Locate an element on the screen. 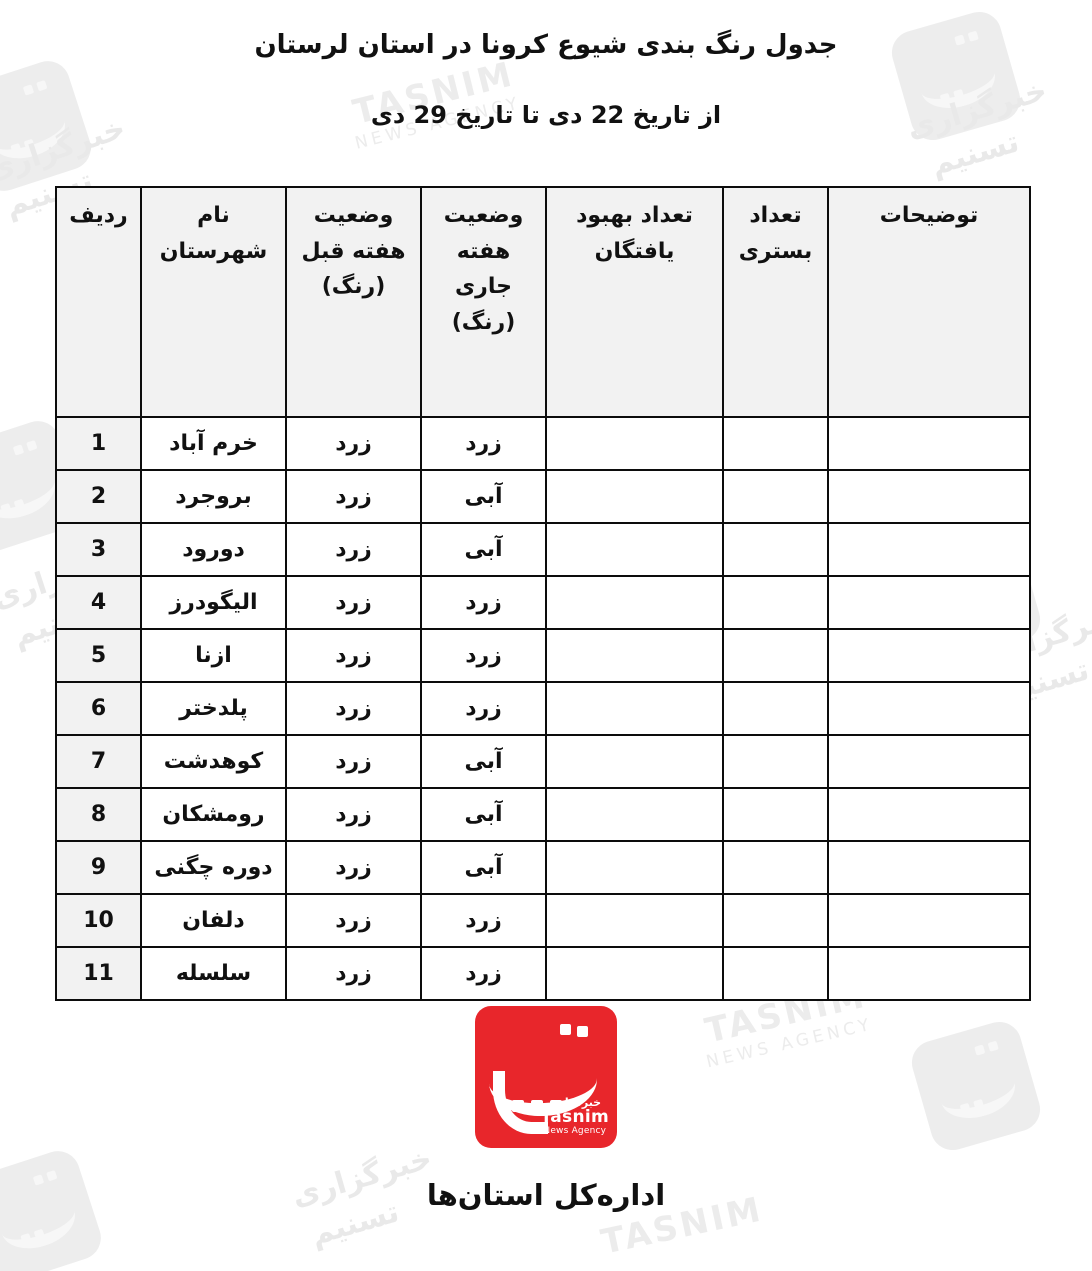 Image resolution: width=1092 pixels, height=1271 pixels. logo-agency-en-main: Tasnim is located at coordinates (574, 1116).